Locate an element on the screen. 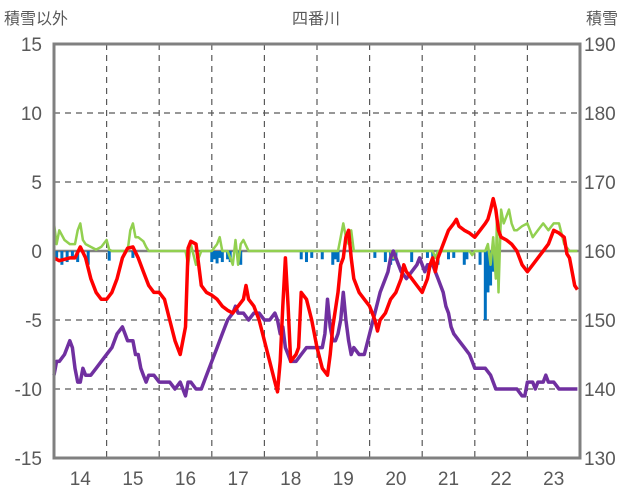 This screenshot has height=501, width=636. x-tick-label: 14 is located at coordinates (81, 479).